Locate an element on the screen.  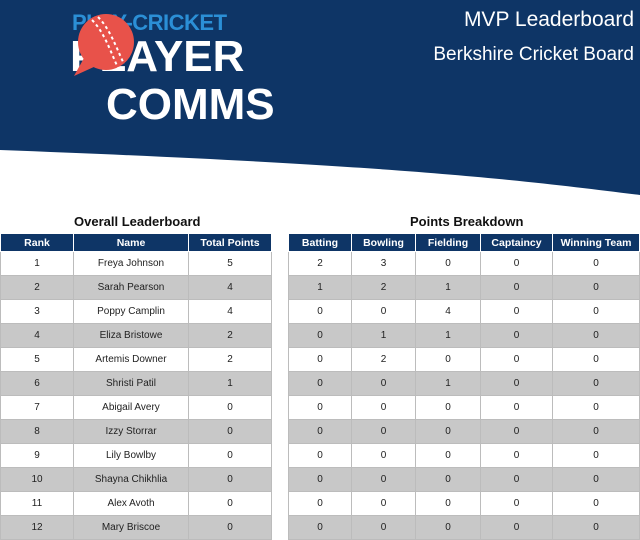
batting-cell: 1 is located at coordinates (320, 287).